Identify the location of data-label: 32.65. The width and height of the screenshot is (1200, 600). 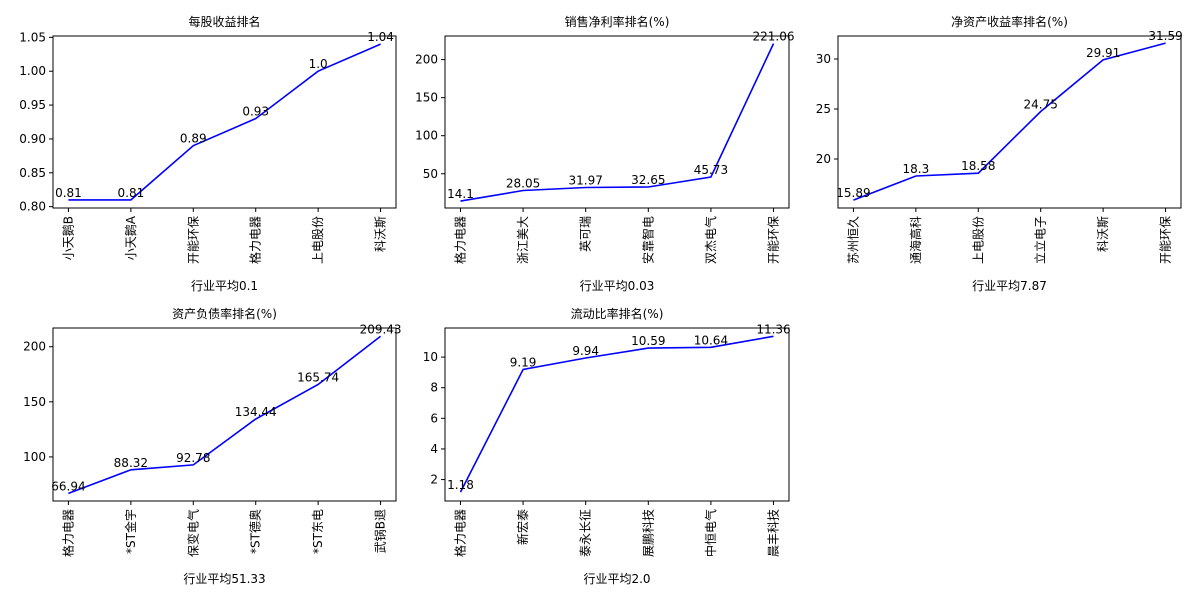
(648, 180).